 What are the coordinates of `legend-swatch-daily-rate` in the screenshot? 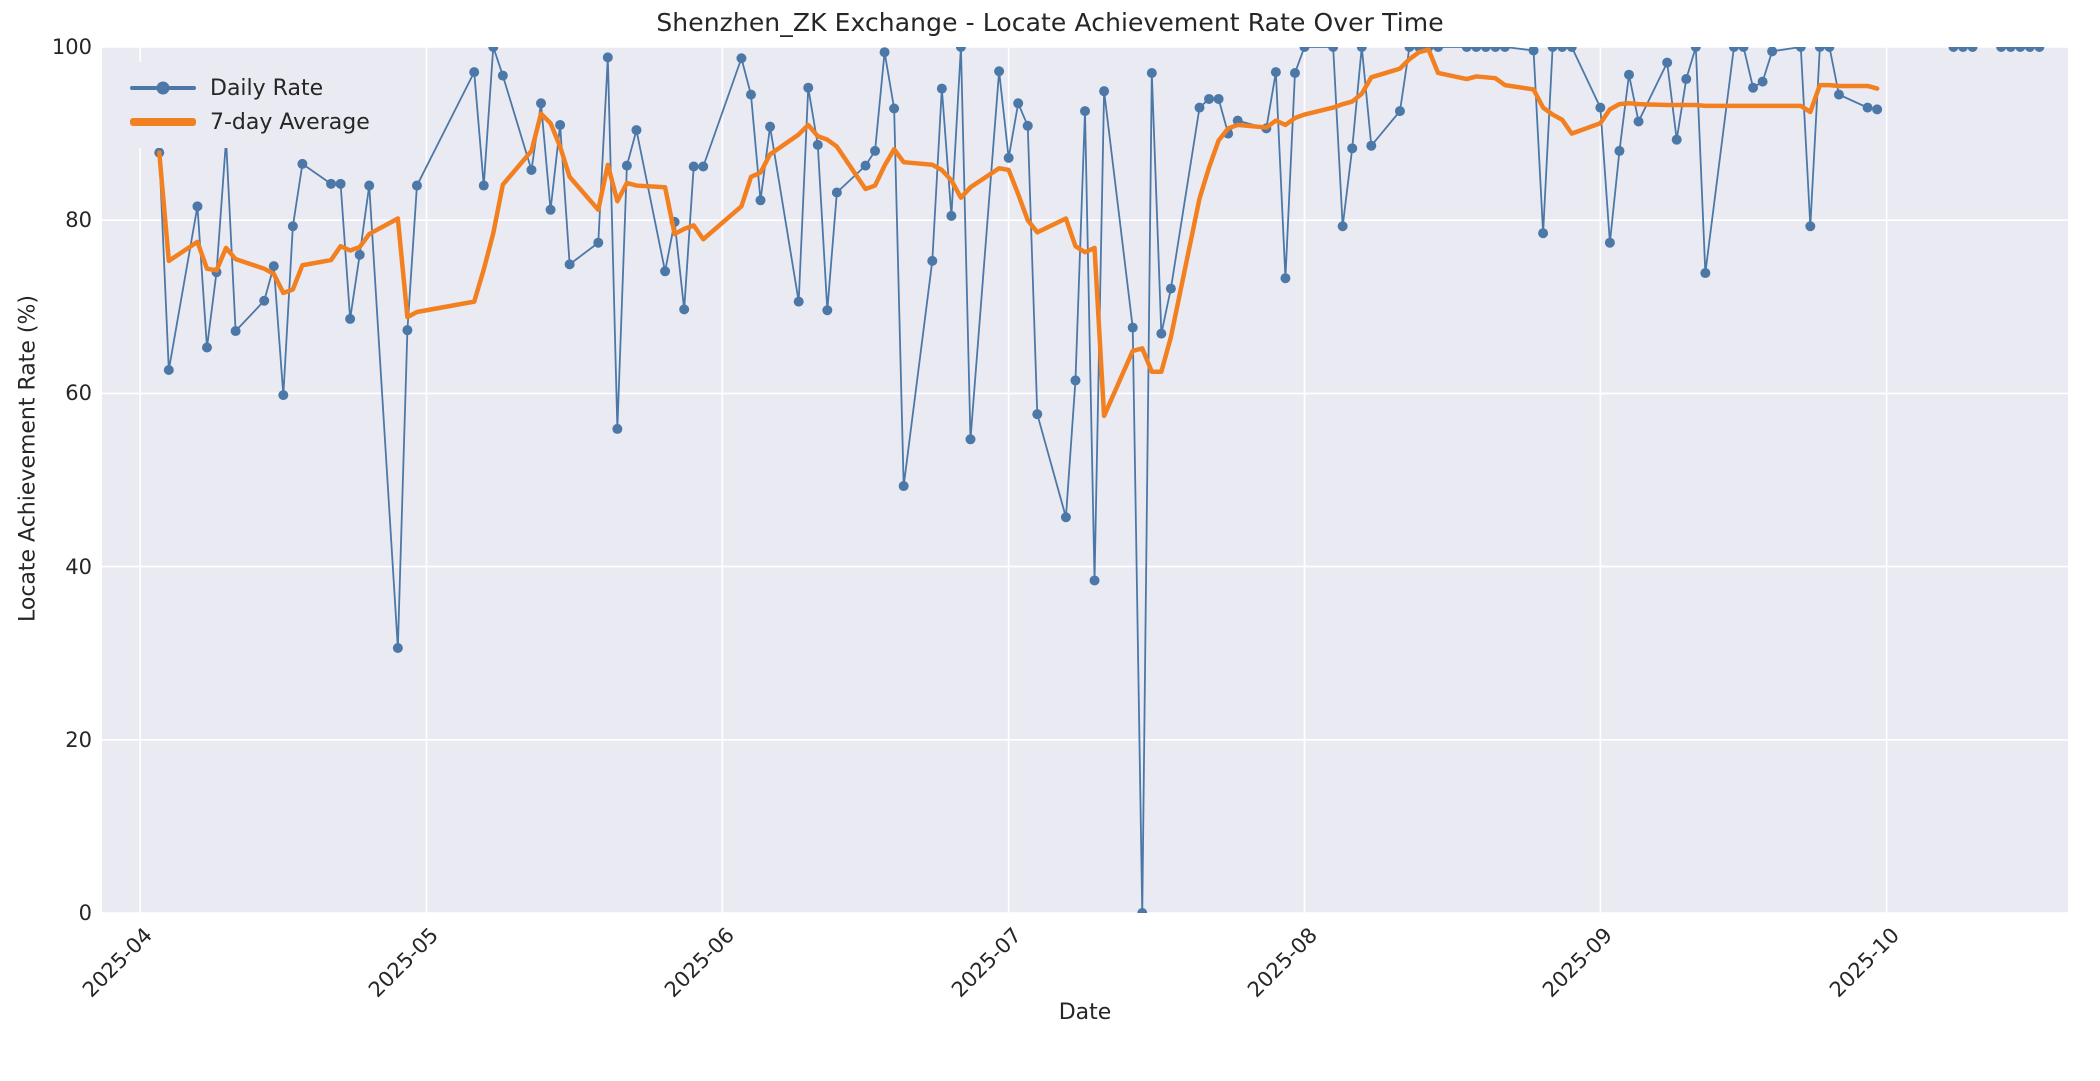 It's located at (163, 88).